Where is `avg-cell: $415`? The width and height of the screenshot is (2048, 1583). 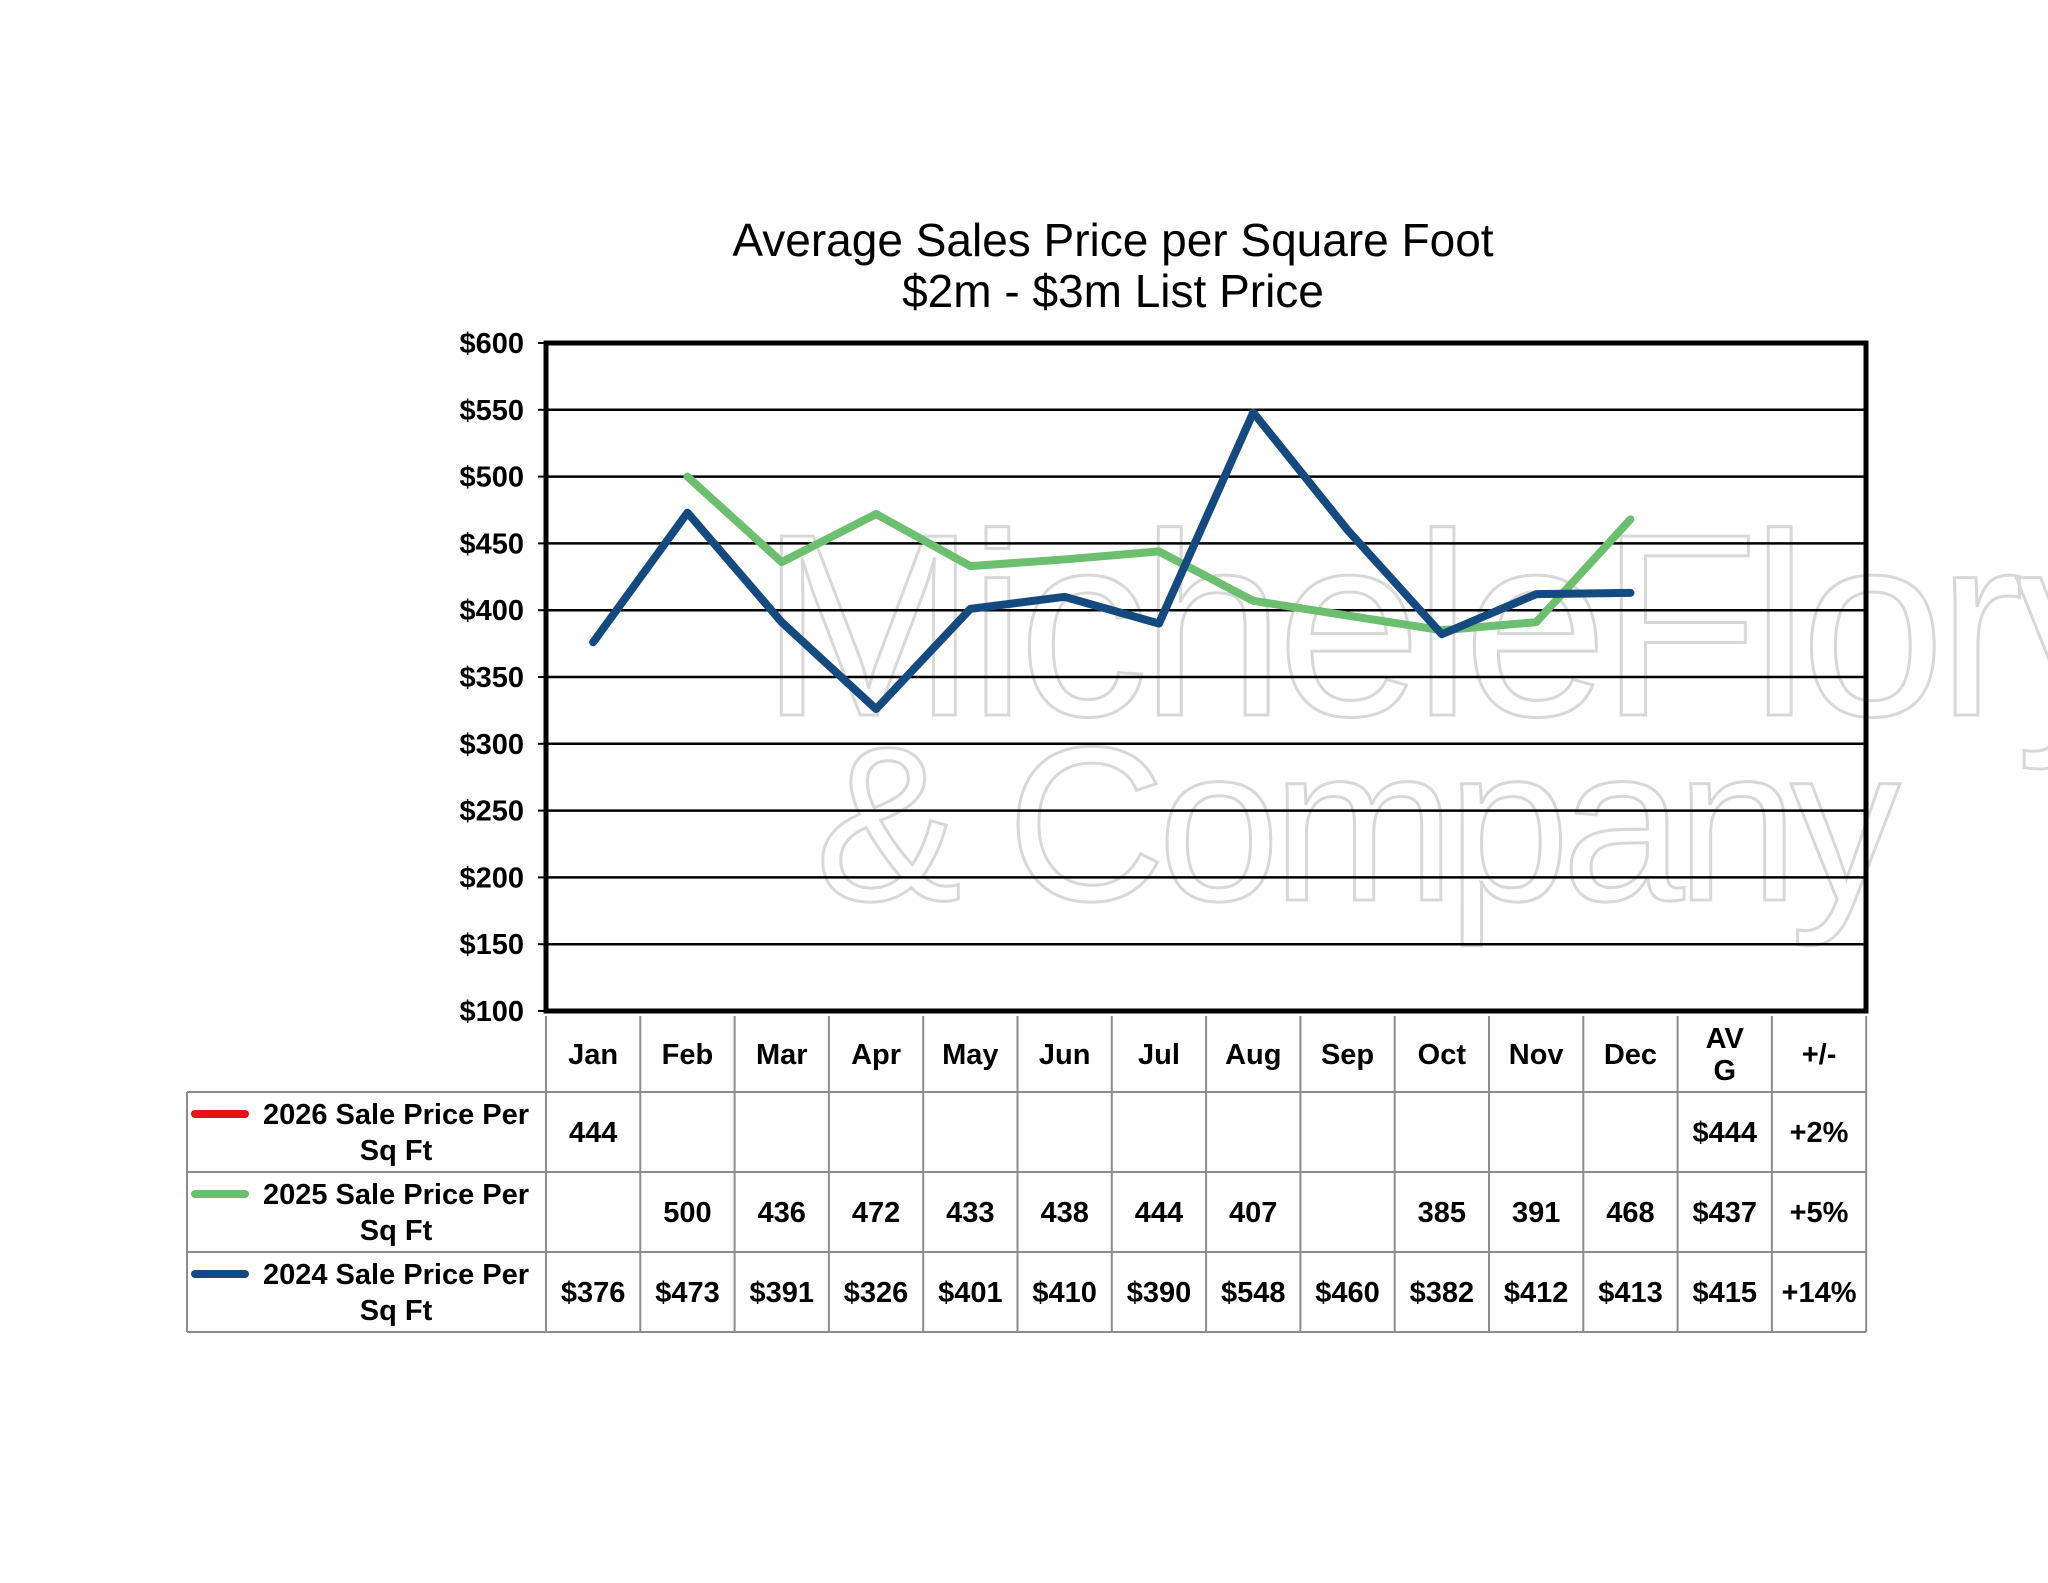
avg-cell: $415 is located at coordinates (1724, 1293).